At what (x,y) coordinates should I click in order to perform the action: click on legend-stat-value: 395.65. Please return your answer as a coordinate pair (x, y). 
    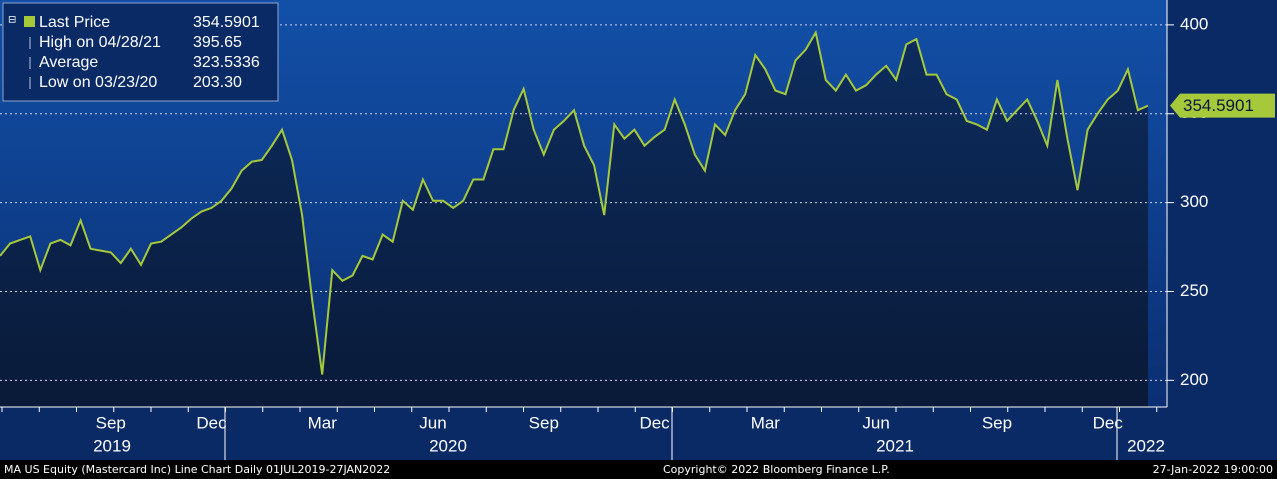
    Looking at the image, I should click on (217, 42).